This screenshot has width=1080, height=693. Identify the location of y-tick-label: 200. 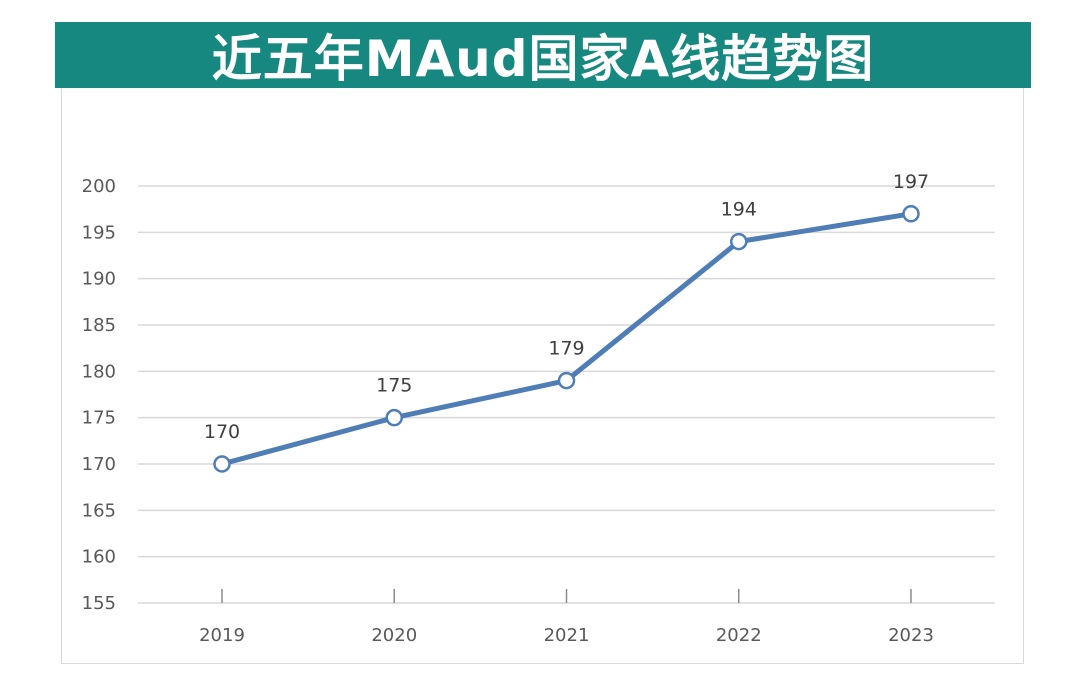
(99, 186).